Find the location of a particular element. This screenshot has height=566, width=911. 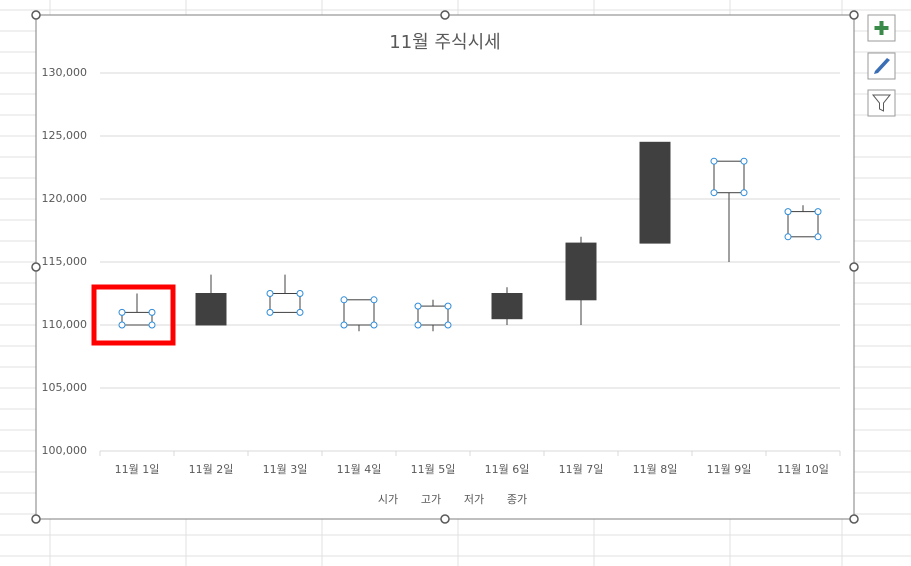

filter-icon is located at coordinates (881, 103).